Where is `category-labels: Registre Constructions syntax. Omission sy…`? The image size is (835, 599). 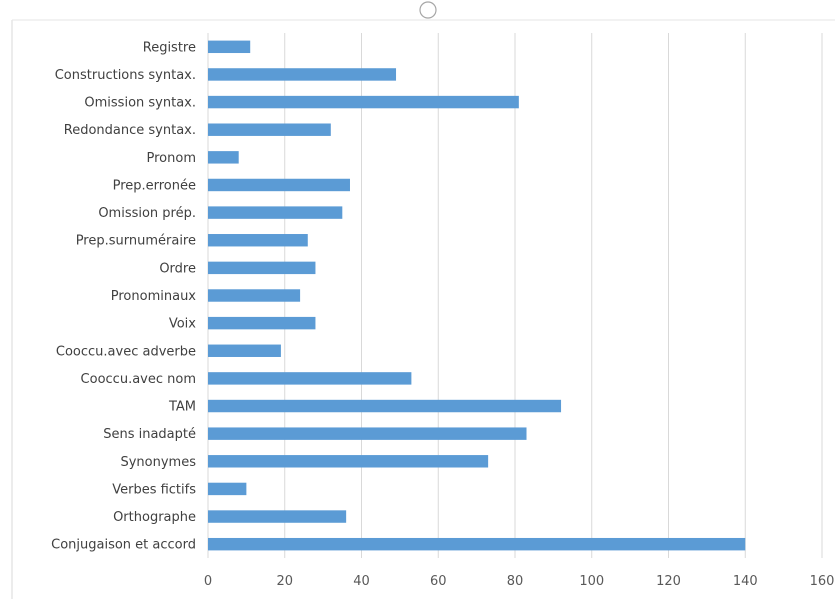
category-labels: Registre Constructions syntax. Omission sy… is located at coordinates (123, 296).